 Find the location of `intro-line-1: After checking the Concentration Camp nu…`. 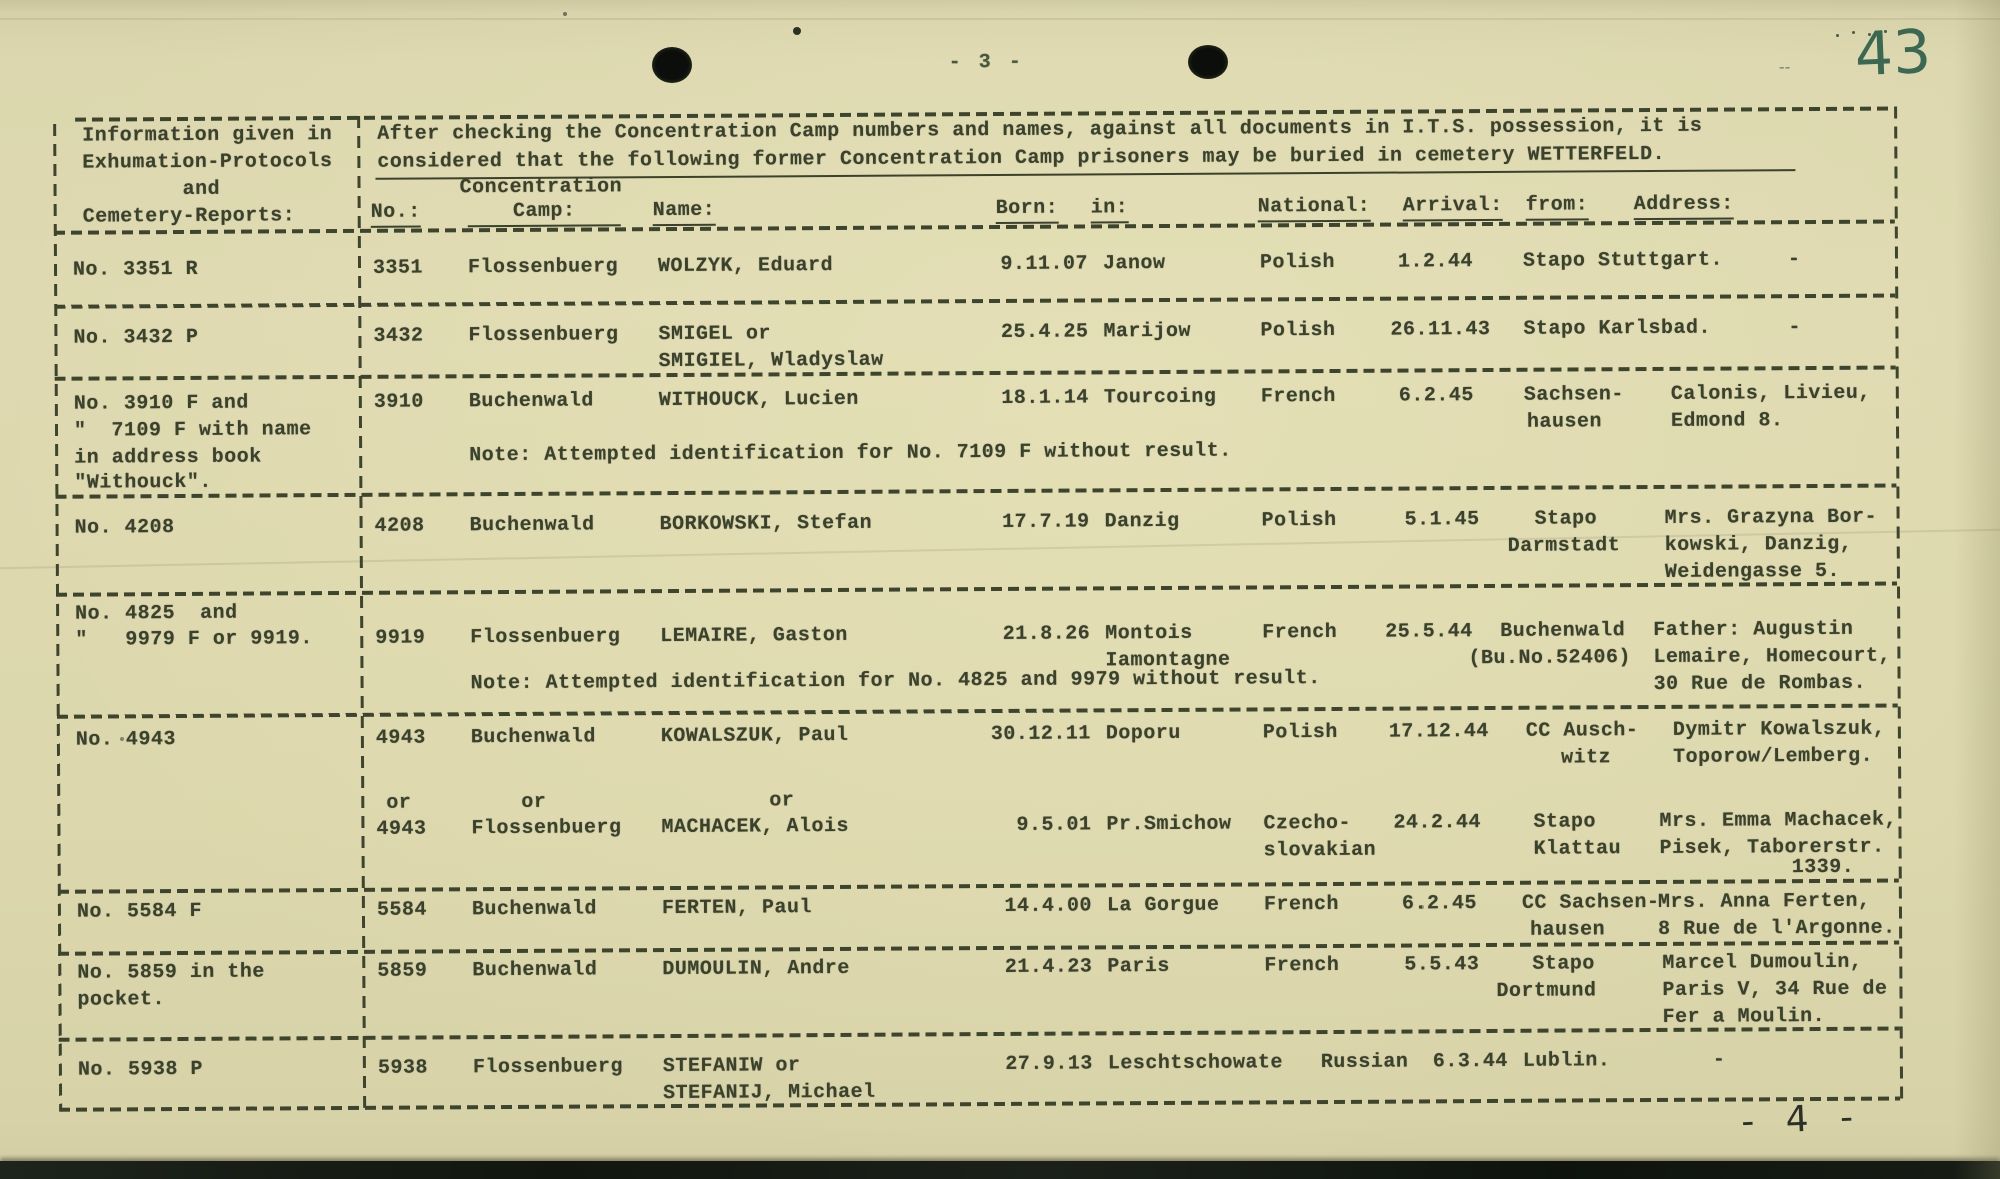

intro-line-1: After checking the Concentration Camp nu… is located at coordinates (1040, 130).